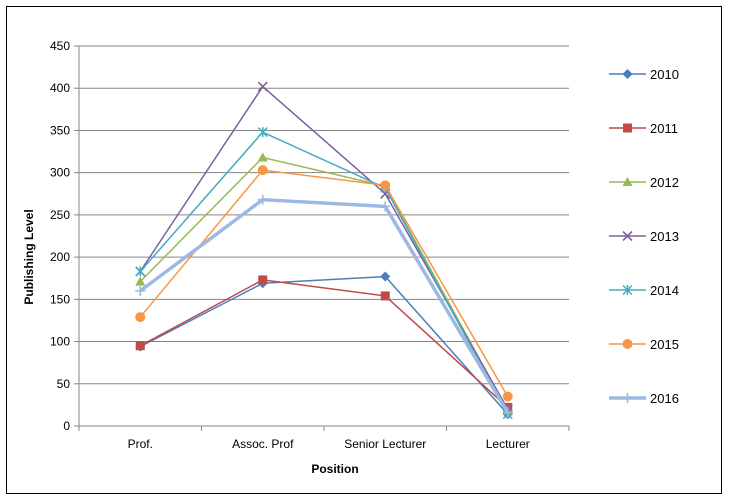  What do you see at coordinates (644, 290) in the screenshot?
I see `legend-item-2014: 2014` at bounding box center [644, 290].